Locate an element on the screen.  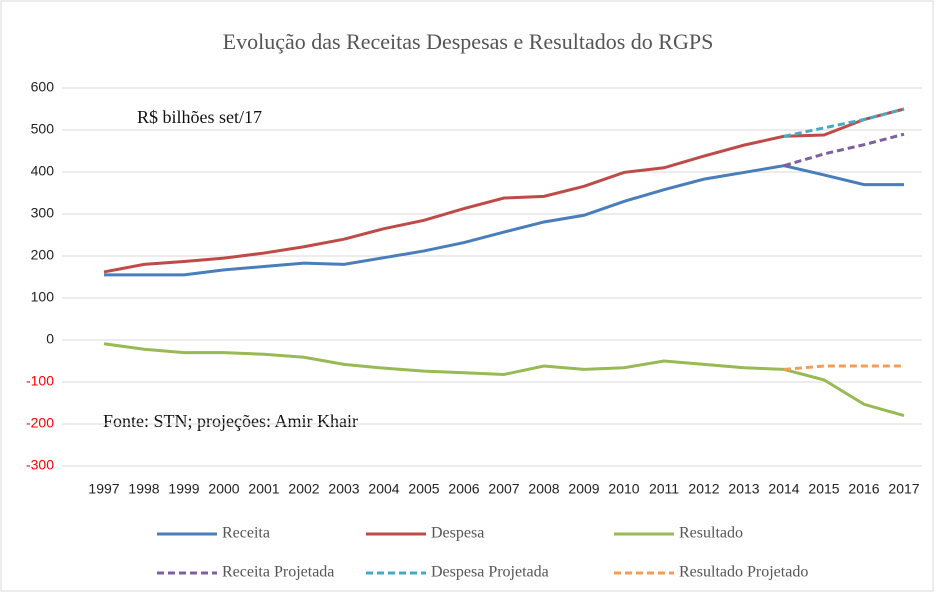
x-tick-label: 2002 is located at coordinates (303, 489).